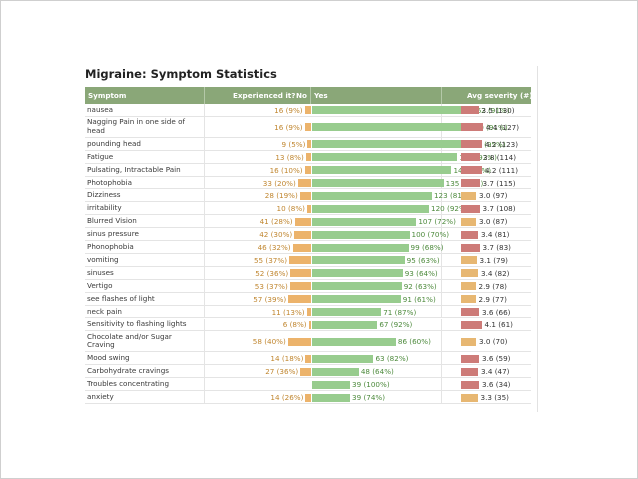  Describe the element at coordinates (421, 273) in the screenshot. I see `yes-count-label: 93 (64%)` at that location.